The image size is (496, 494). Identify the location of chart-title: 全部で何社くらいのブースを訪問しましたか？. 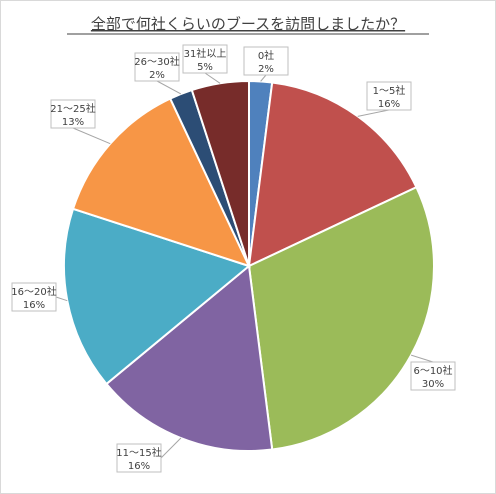
(248, 24).